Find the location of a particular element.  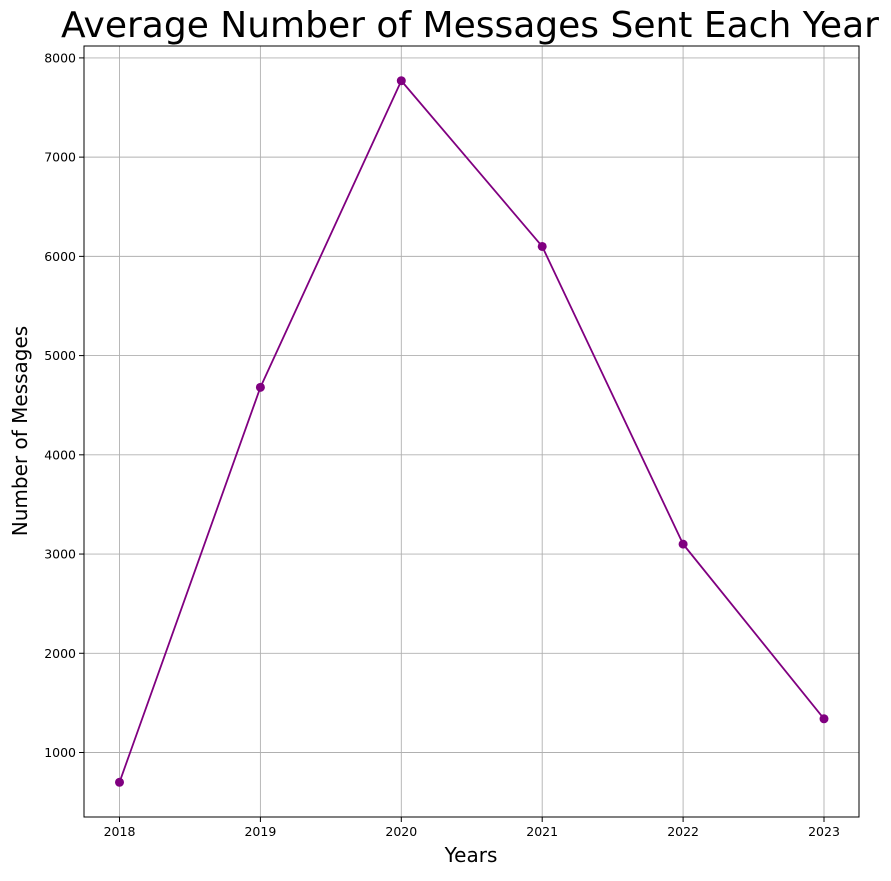

y-tick-label: 3000 is located at coordinates (60, 554).